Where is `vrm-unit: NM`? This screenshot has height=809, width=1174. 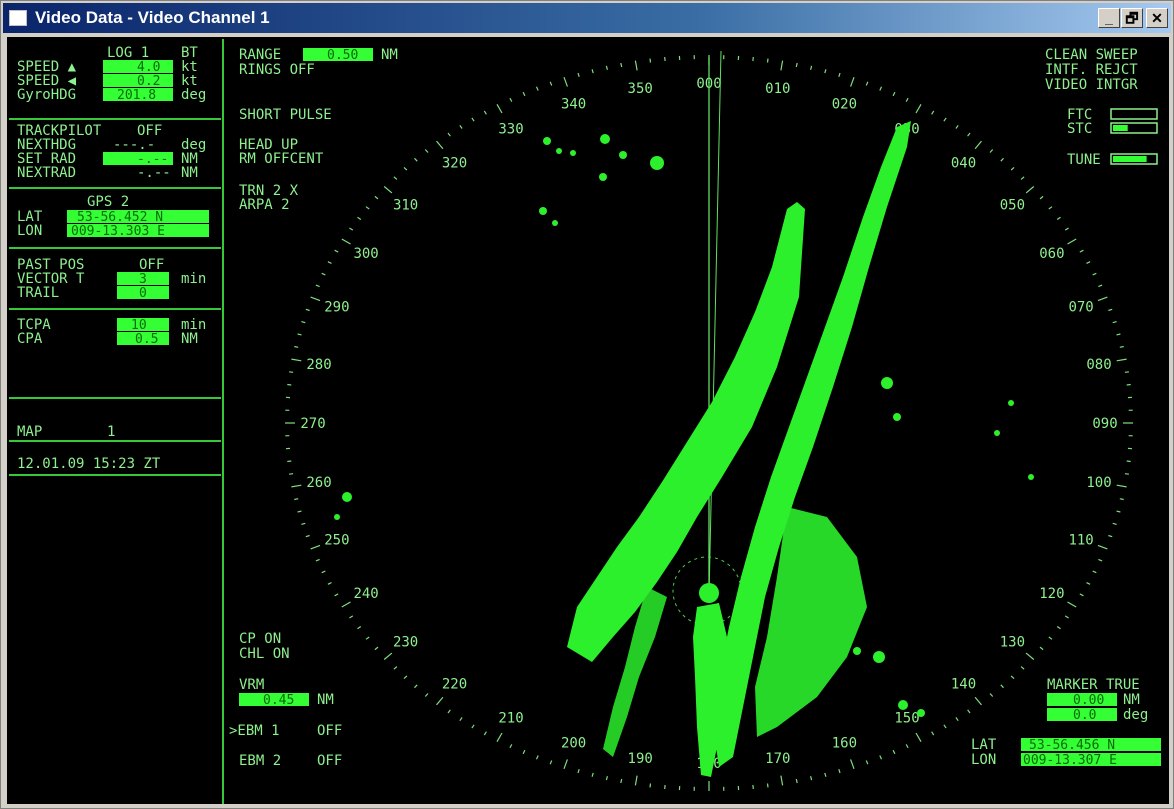
vrm-unit: NM is located at coordinates (325, 700).